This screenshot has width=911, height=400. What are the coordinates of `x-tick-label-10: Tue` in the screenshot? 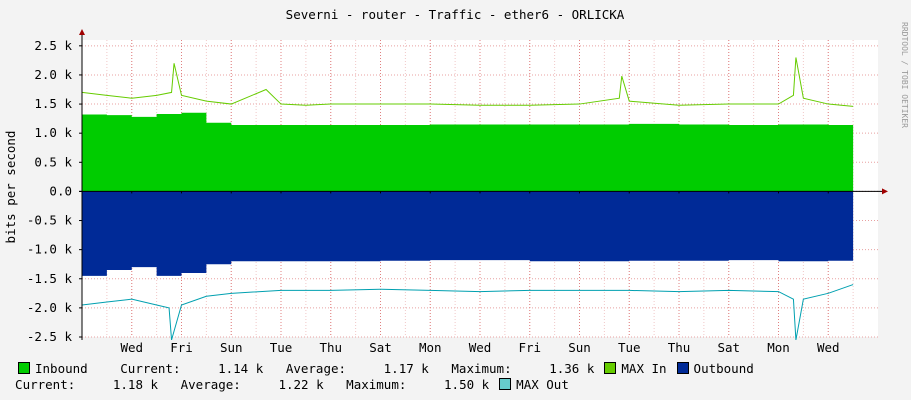 It's located at (629, 347).